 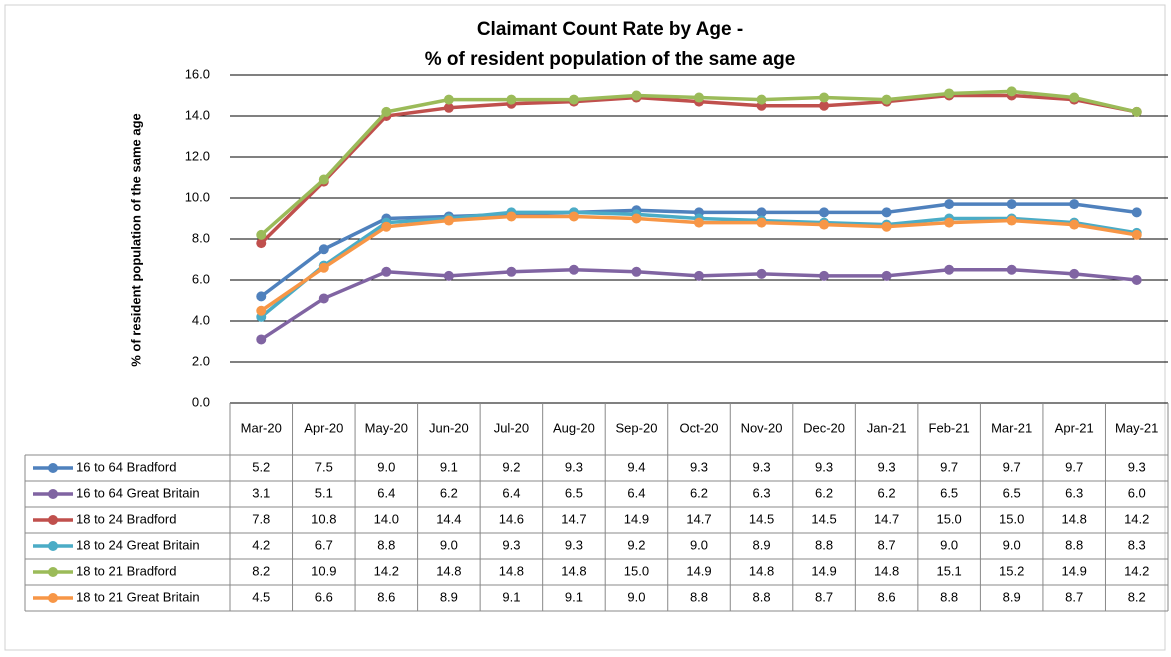 What do you see at coordinates (324, 492) in the screenshot?
I see `table-cell: 5.1` at bounding box center [324, 492].